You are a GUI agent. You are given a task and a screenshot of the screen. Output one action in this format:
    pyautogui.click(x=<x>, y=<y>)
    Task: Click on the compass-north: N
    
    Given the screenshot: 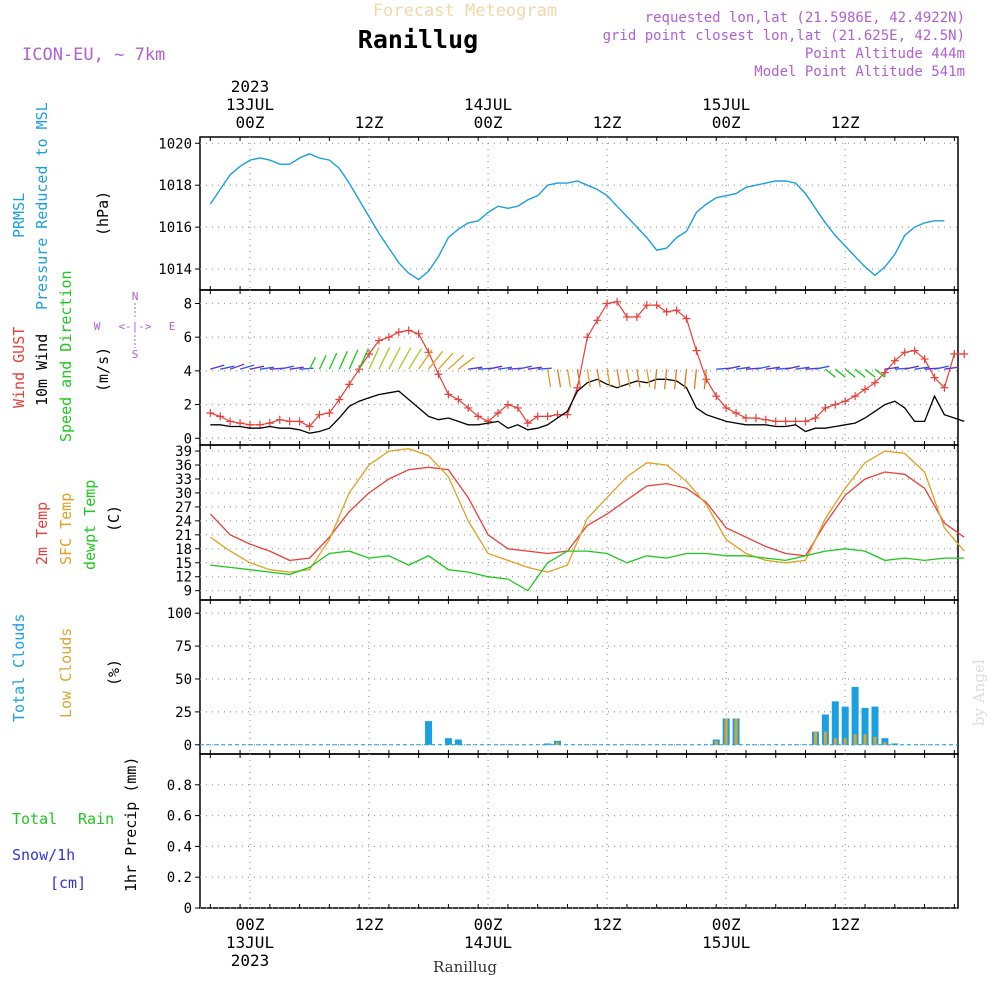 What is the action you would take?
    pyautogui.click(x=135, y=296)
    